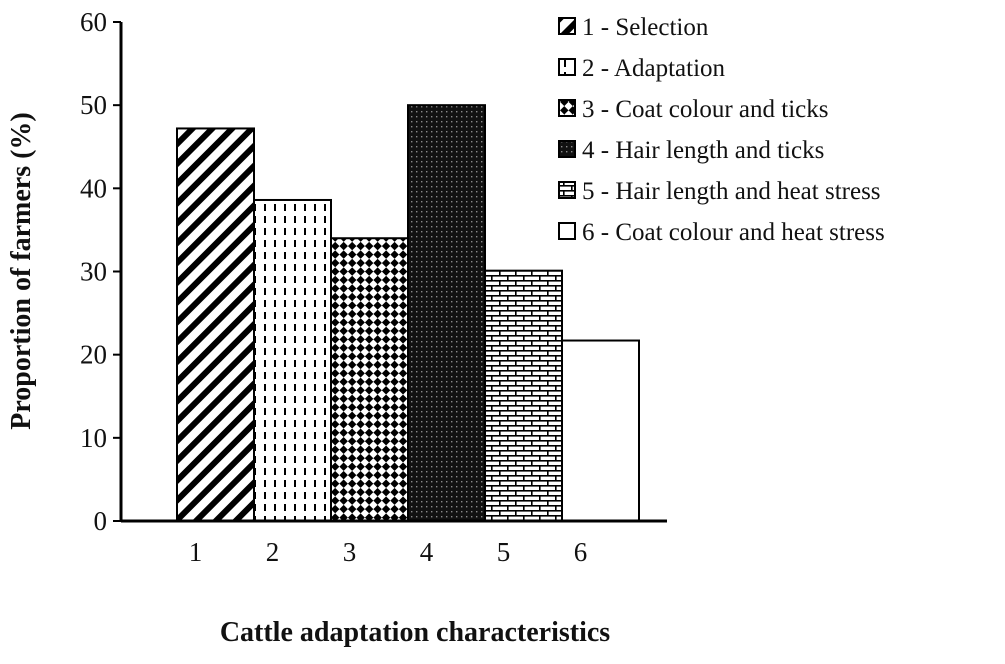 The width and height of the screenshot is (1005, 664). Describe the element at coordinates (93, 272) in the screenshot. I see `y-tick-label: 30` at that location.